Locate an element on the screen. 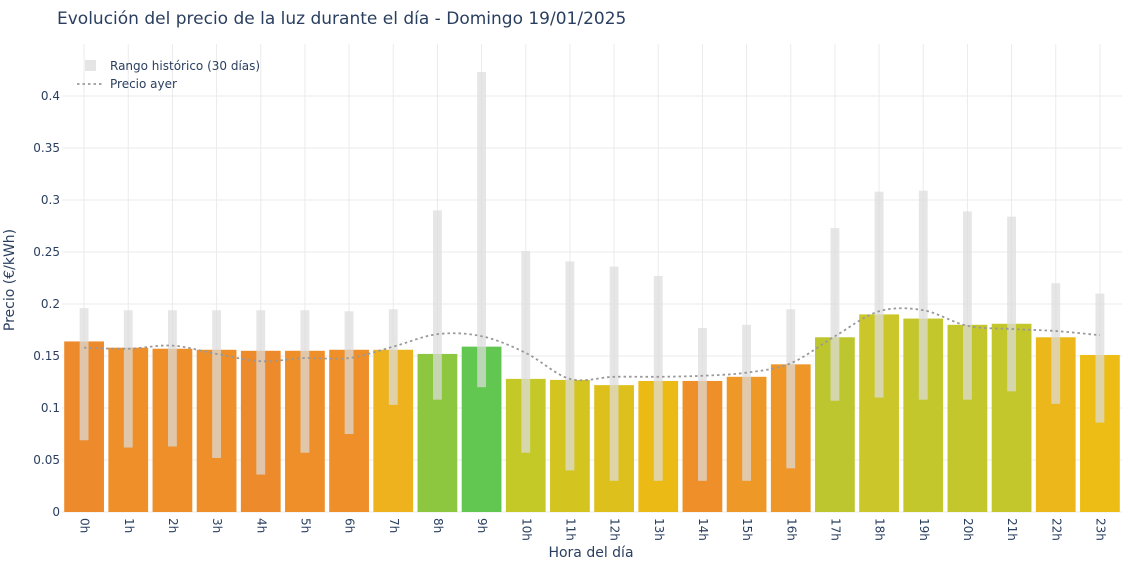 This screenshot has width=1140, height=570. x-axis-label: Hora del día is located at coordinates (590, 553).